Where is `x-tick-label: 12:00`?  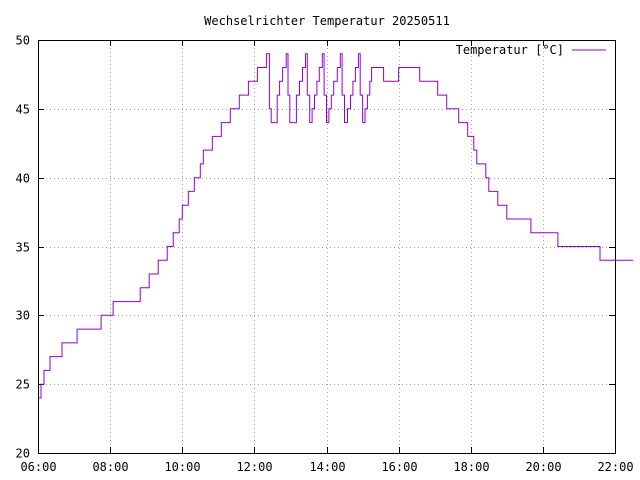
x-tick-label: 12:00 is located at coordinates (254, 467).